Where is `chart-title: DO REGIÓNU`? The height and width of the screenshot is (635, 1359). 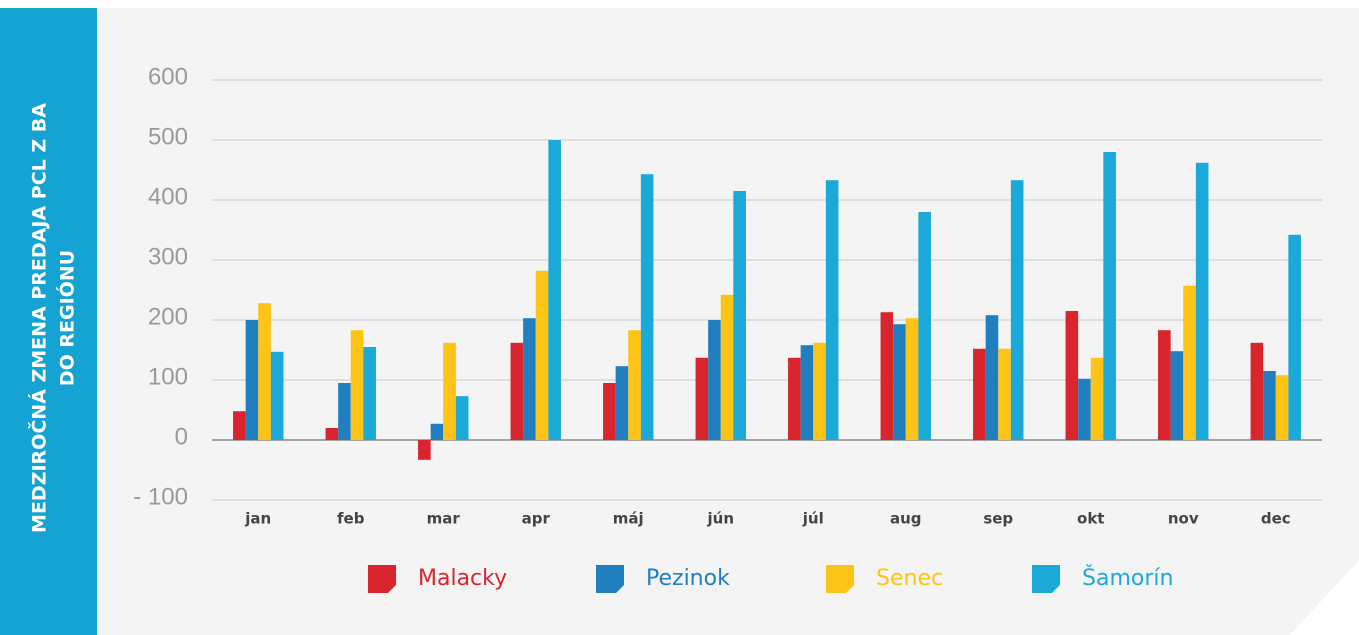
chart-title: DO REGIÓNU is located at coordinates (67, 318).